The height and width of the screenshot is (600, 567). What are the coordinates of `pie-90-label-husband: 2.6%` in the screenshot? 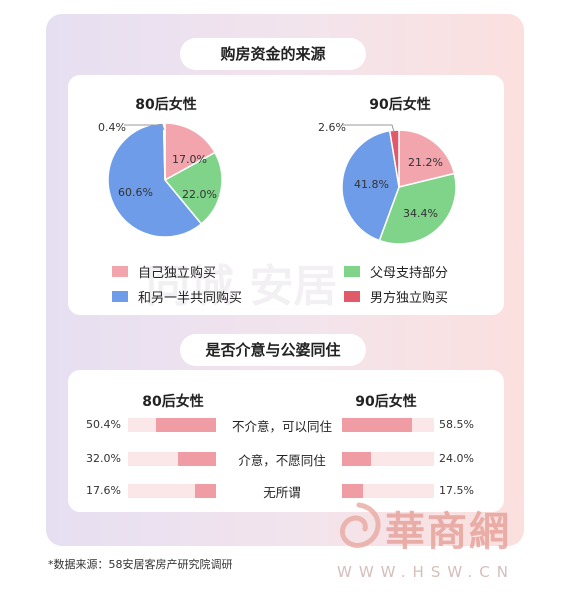 It's located at (332, 127).